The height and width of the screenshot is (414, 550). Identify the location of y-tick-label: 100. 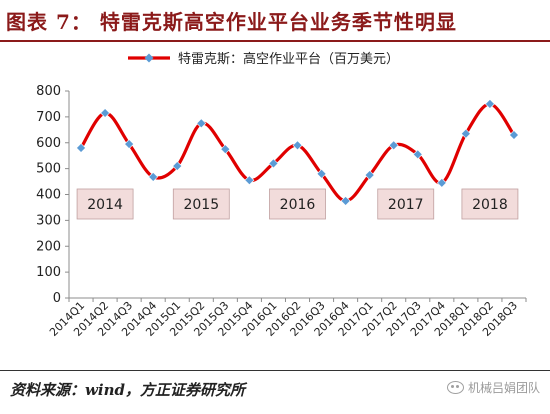
(48, 272).